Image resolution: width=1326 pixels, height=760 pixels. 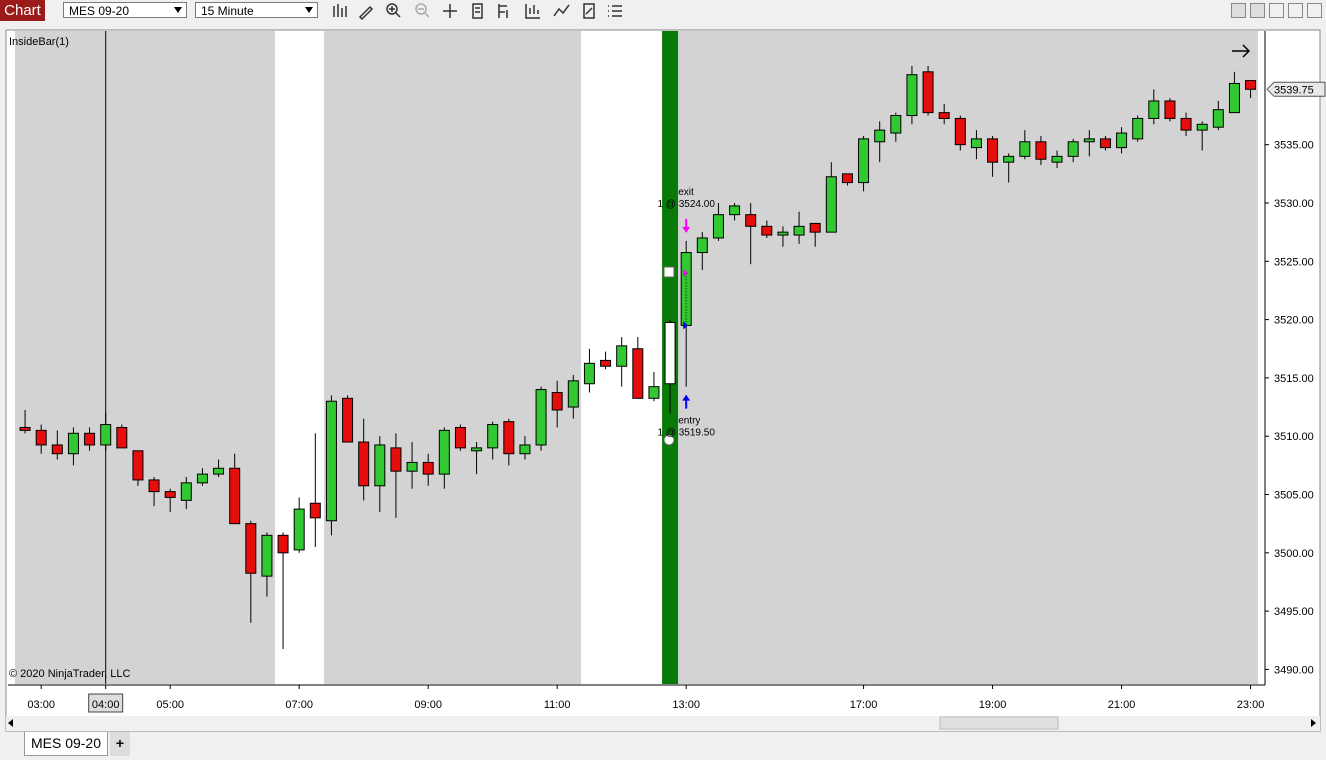 I want to click on close-button, so click(x=1314, y=10).